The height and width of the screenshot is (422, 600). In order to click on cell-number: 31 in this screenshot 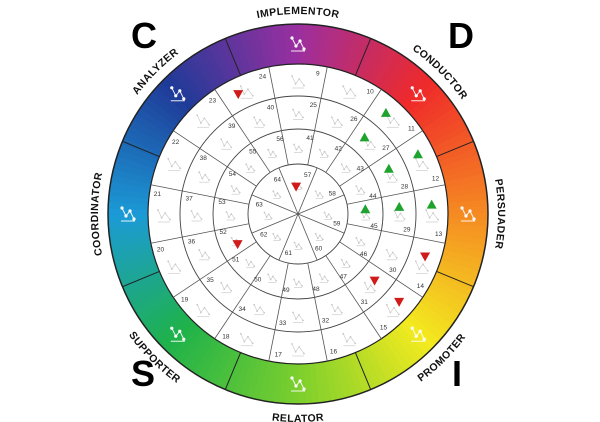, I will do `click(365, 302)`.